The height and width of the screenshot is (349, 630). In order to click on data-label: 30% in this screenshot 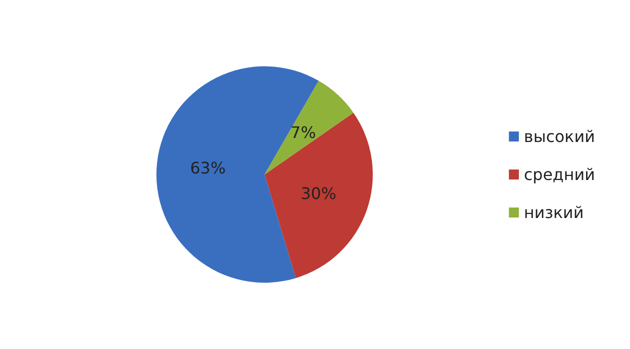, I will do `click(318, 193)`.